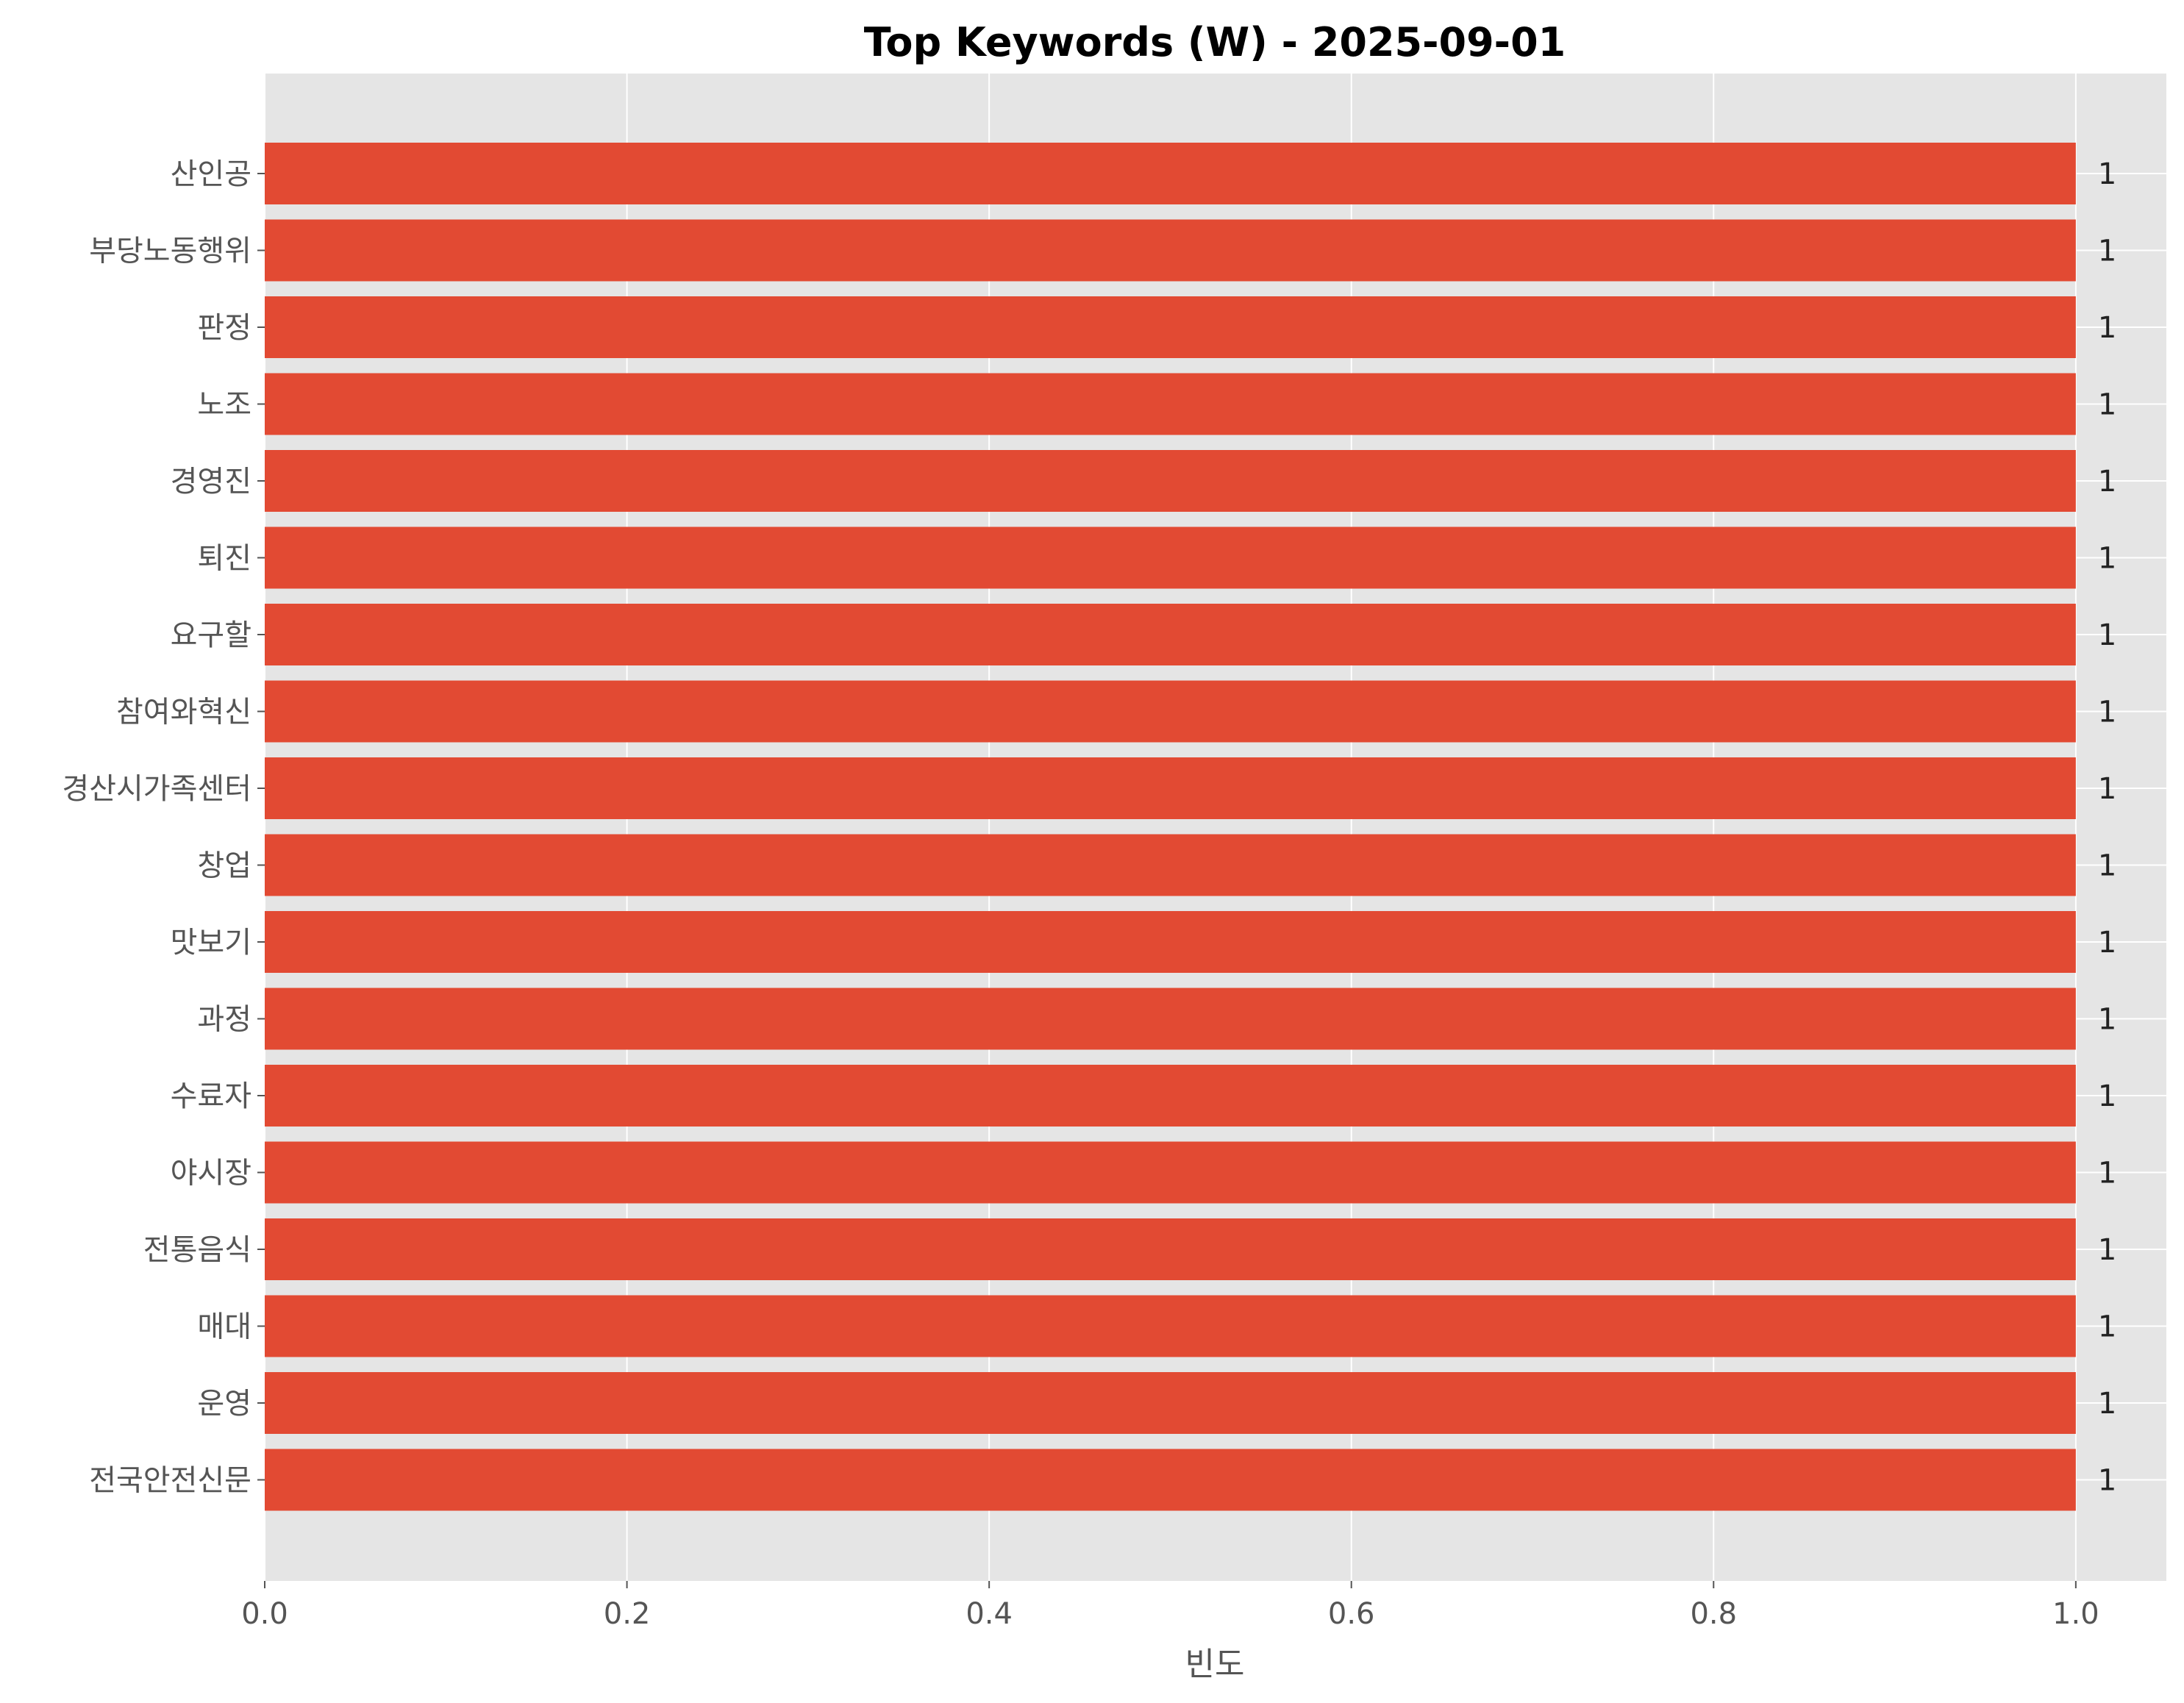 The image size is (2184, 1703). What do you see at coordinates (197, 1250) in the screenshot?
I see `y-tick-label: 전통음식` at bounding box center [197, 1250].